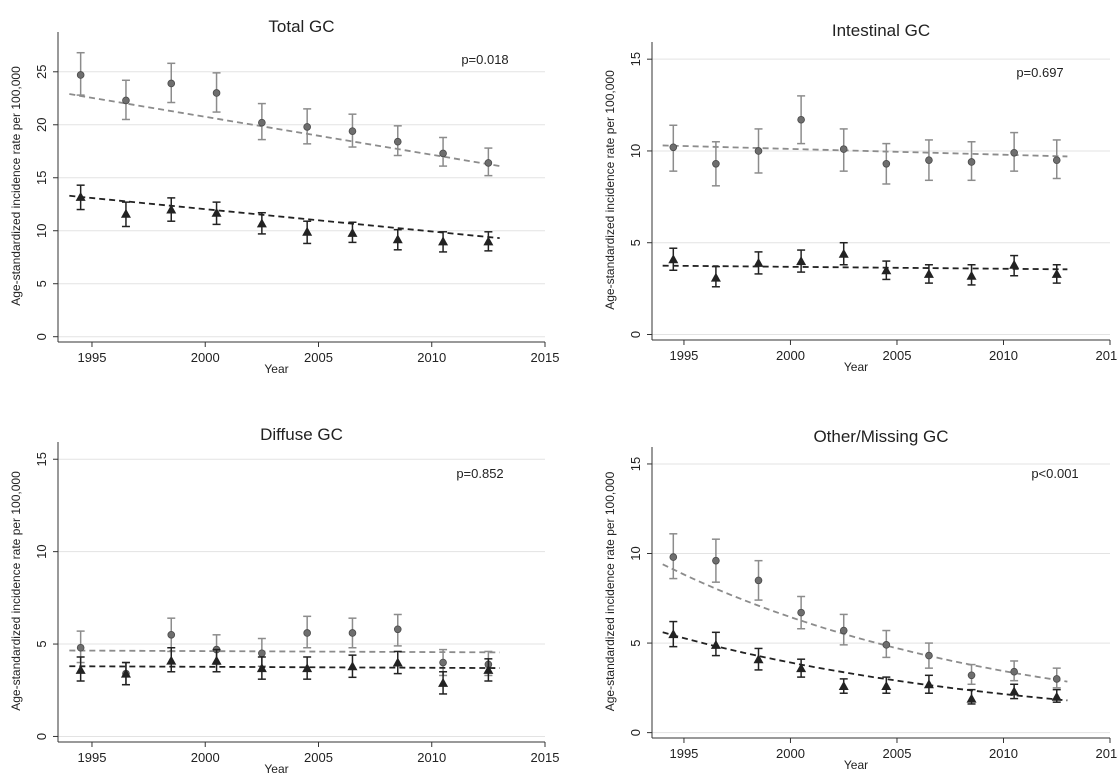 This screenshot has width=1118, height=780. Describe the element at coordinates (301, 434) in the screenshot. I see `chart-title: Diffuse GC` at that location.